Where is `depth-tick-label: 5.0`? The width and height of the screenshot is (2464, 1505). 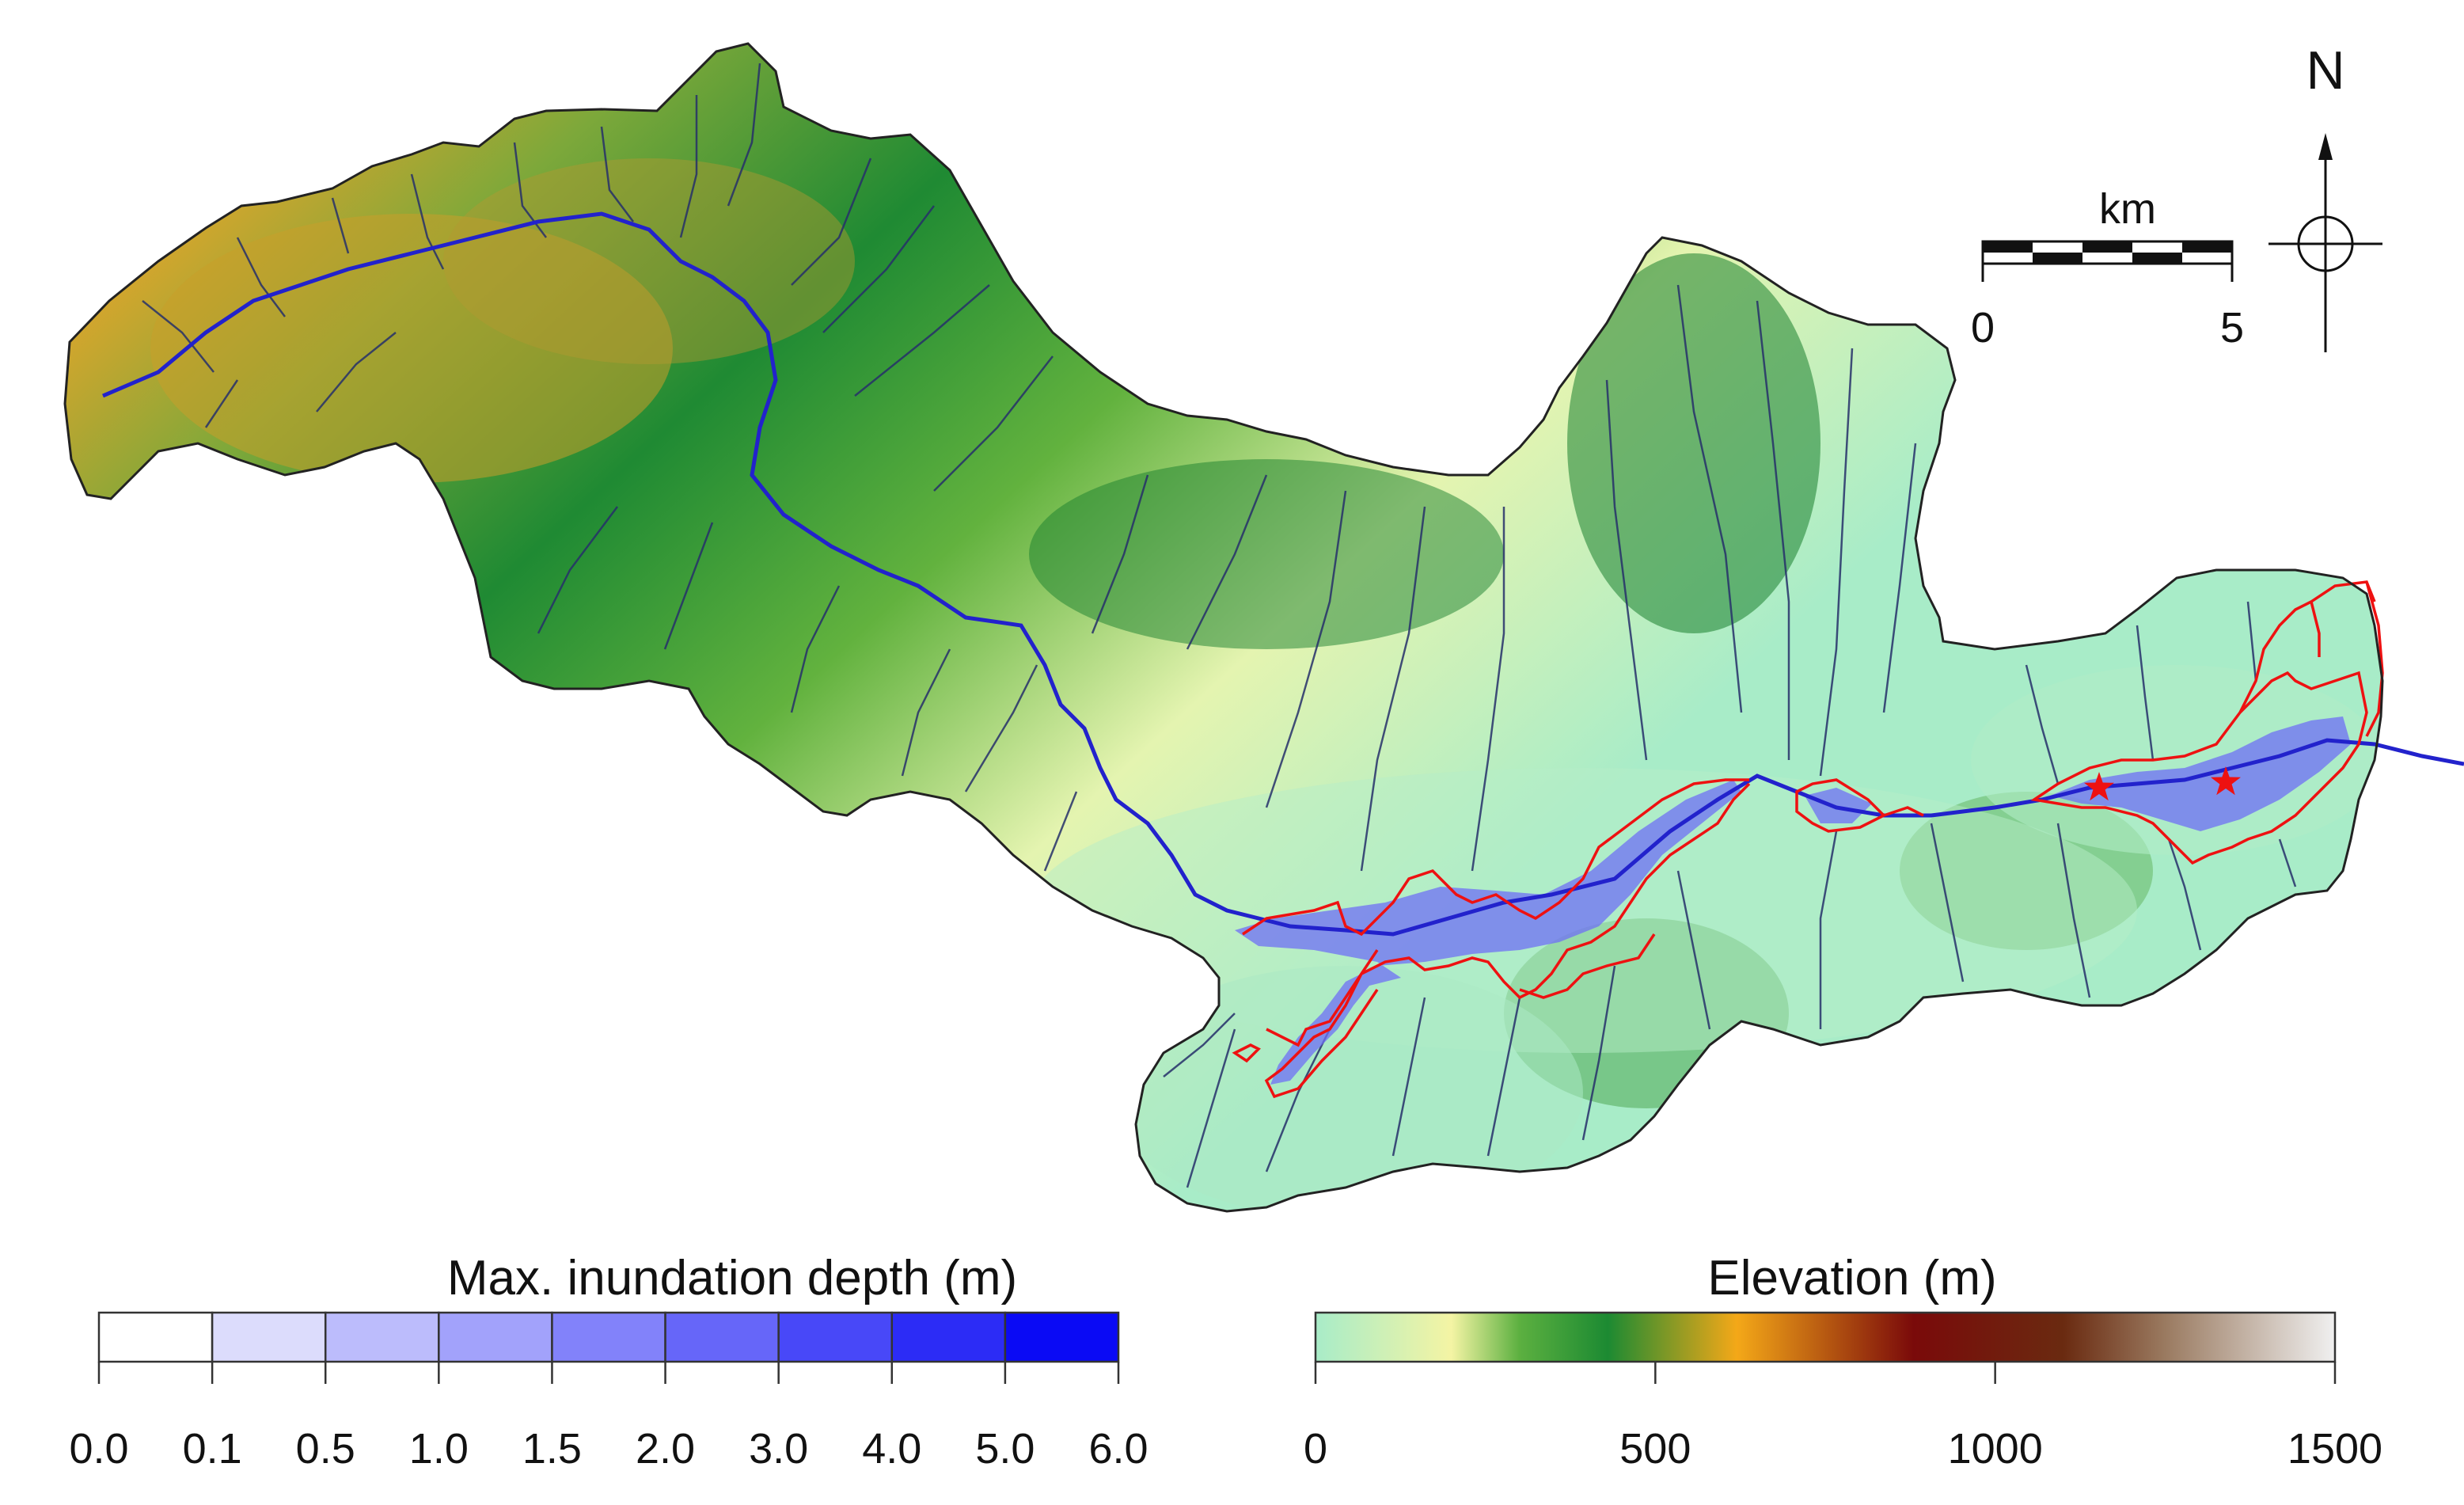
depth-tick-label: 5.0 is located at coordinates (1005, 1449).